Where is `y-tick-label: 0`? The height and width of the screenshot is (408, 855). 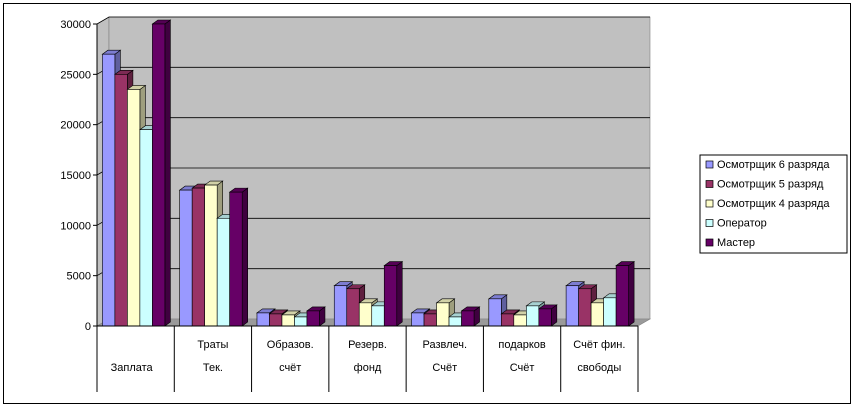
y-tick-label: 0 is located at coordinates (88, 327).